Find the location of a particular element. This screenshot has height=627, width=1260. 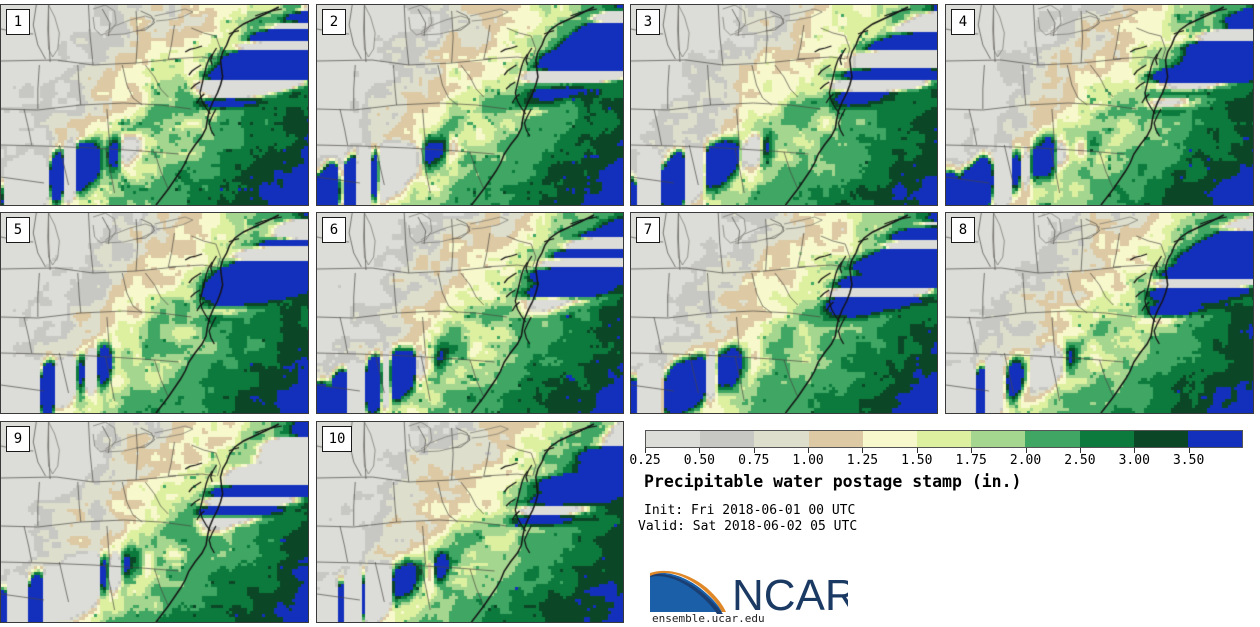

member-panel-label-2: 2 is located at coordinates (334, 22).